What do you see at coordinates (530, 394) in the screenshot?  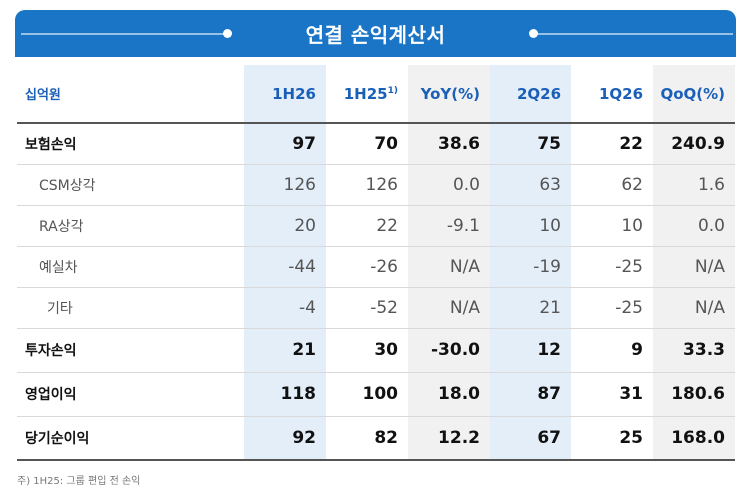 I see `table-cell: 87` at bounding box center [530, 394].